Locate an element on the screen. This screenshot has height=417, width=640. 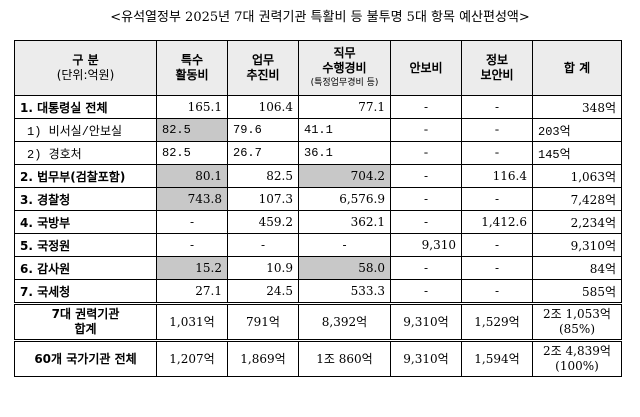
header-text: 안보비 is located at coordinates (426, 67).